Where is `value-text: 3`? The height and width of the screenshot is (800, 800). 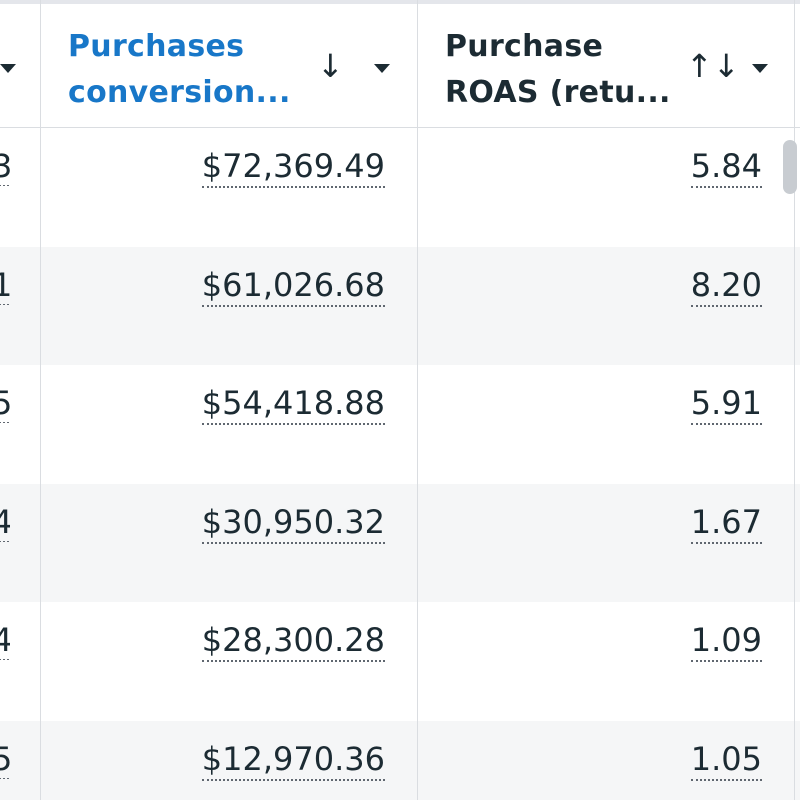
value-text: 3 is located at coordinates (5, 166).